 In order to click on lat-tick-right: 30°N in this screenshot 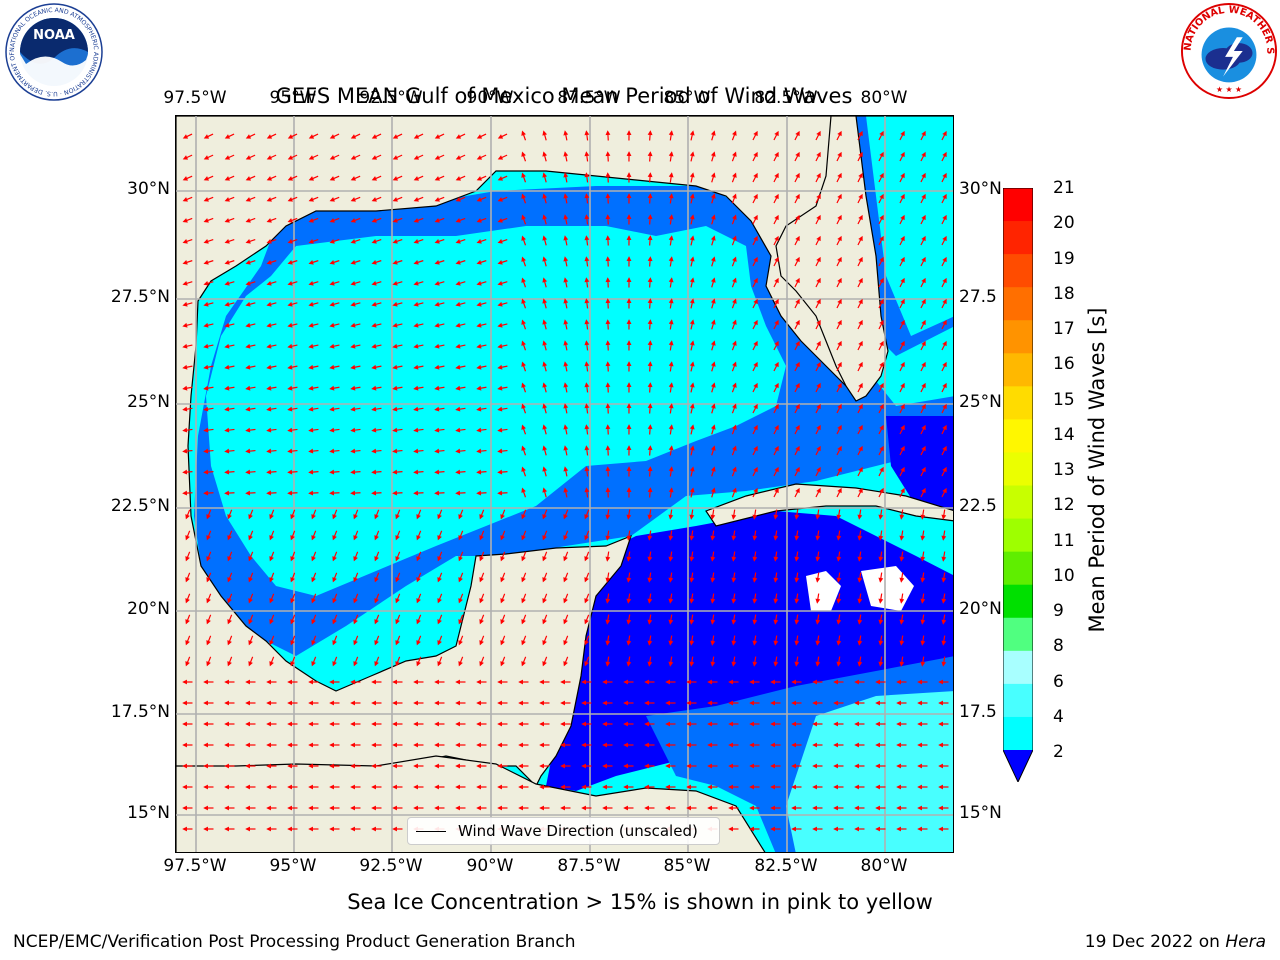, I will do `click(980, 189)`.